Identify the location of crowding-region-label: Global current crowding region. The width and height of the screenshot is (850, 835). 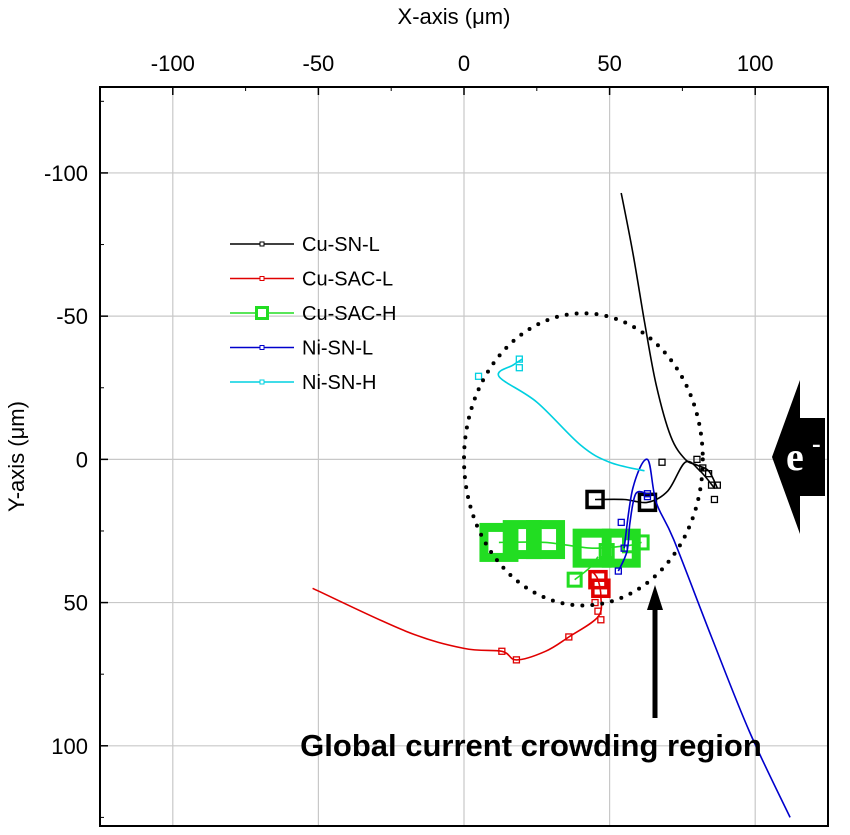
(531, 745).